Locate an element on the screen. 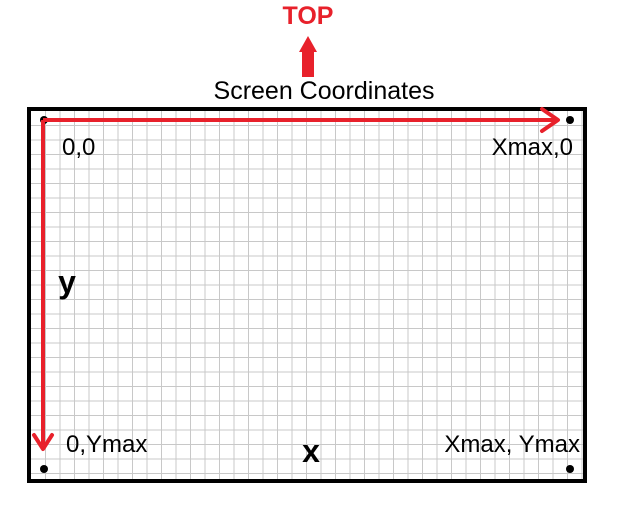 The height and width of the screenshot is (517, 623). arrow-up-icon is located at coordinates (308, 56).